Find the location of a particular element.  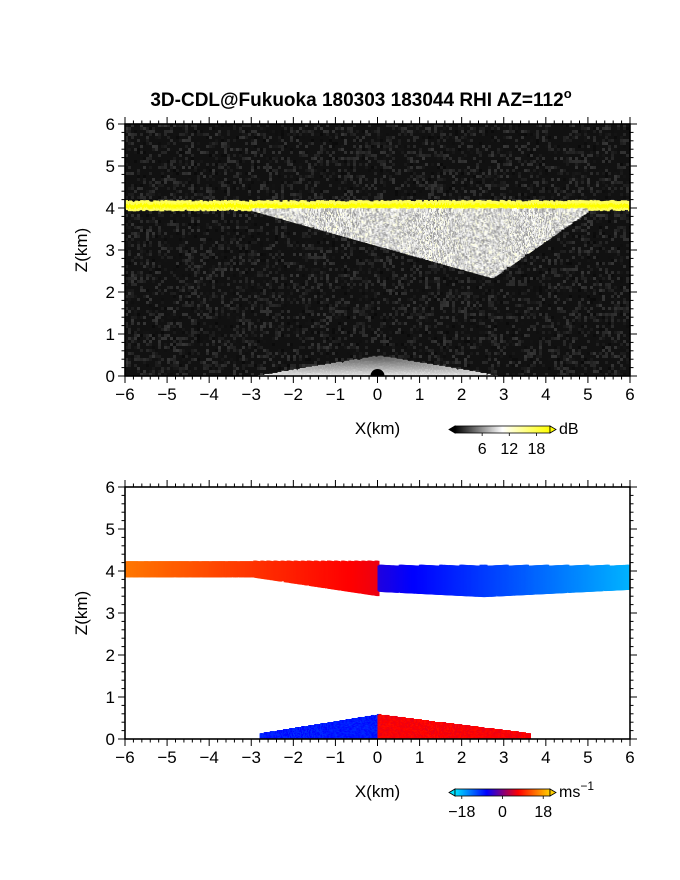

colorbar: 6 12 18 dB is located at coordinates (513, 439).